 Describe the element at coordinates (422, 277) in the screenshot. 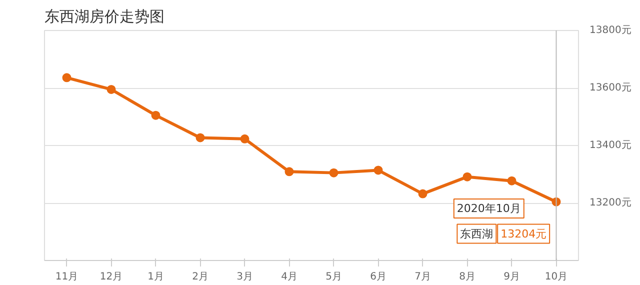

I see `x-tick-label: 7月` at that location.